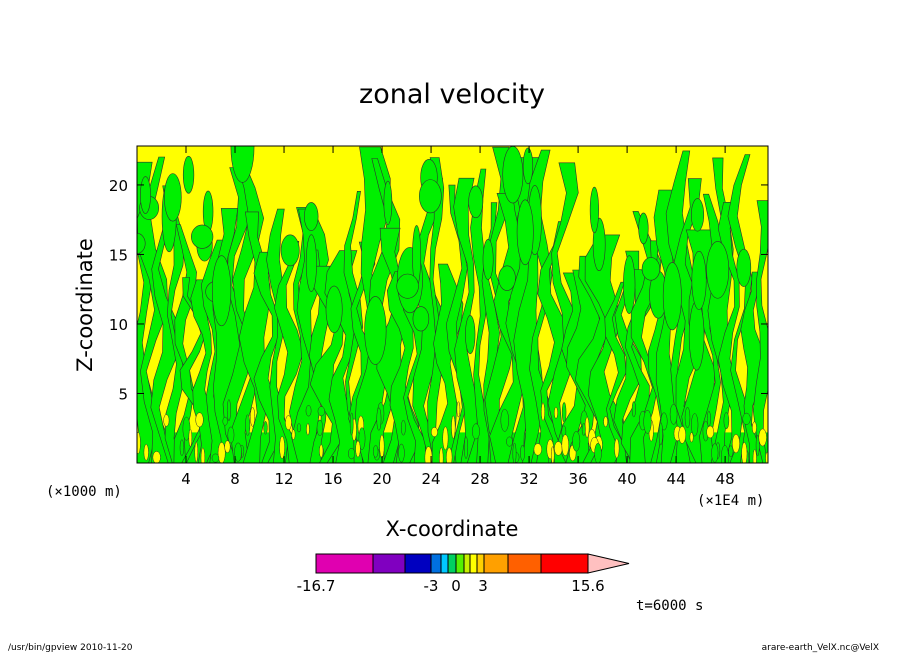 Image resolution: width=904 pixels, height=654 pixels. I want to click on legend-overflow-arrow, so click(608, 563).